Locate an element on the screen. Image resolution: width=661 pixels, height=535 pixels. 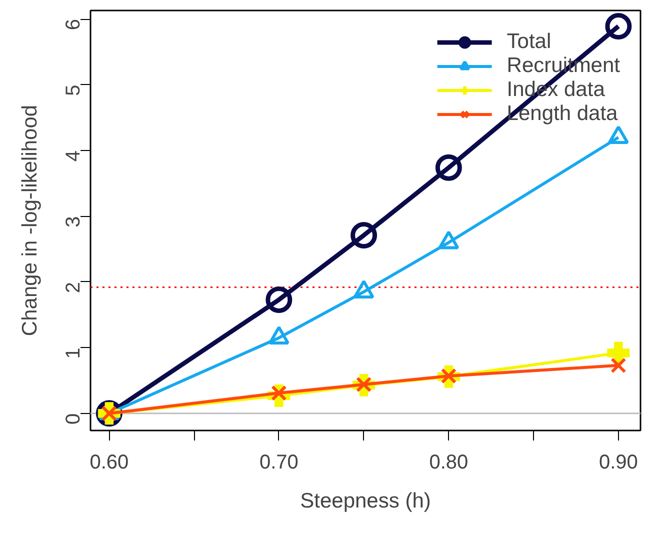
y-tick-label: 1 is located at coordinates (73, 353).